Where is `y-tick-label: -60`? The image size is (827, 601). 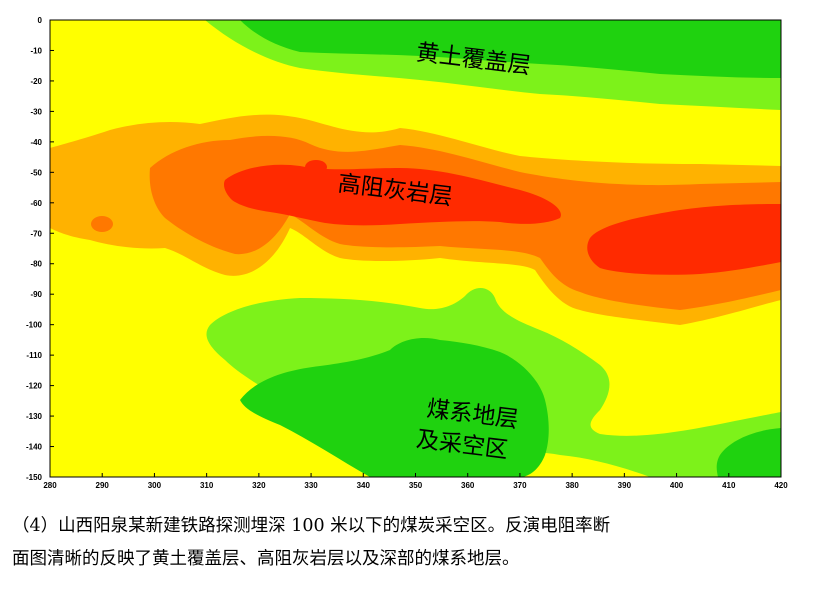 y-tick-label: -60 is located at coordinates (36, 203).